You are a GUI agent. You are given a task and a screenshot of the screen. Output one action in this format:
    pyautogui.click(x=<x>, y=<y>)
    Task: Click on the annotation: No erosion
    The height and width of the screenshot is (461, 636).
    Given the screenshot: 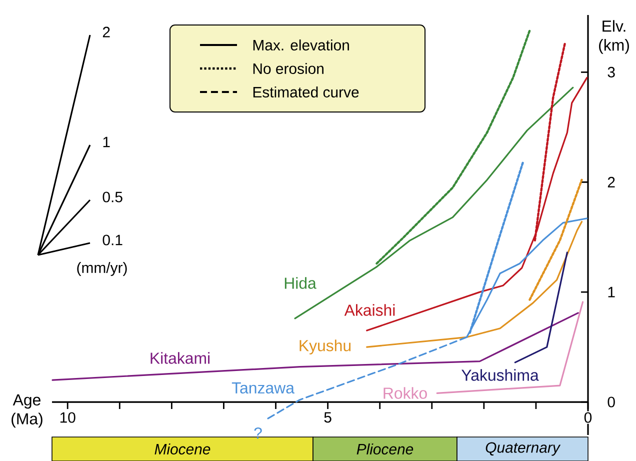 What is the action you would take?
    pyautogui.click(x=288, y=68)
    